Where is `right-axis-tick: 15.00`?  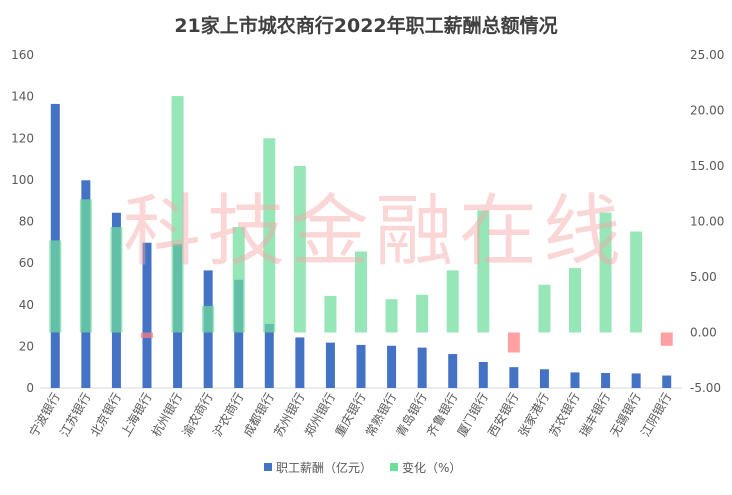
right-axis-tick: 15.00 is located at coordinates (707, 166).